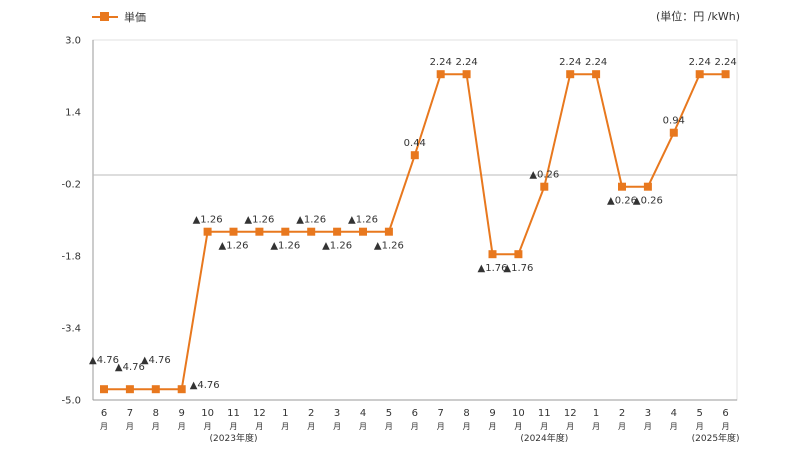  What do you see at coordinates (71, 257) in the screenshot?
I see `y-tick-label: -1.8` at bounding box center [71, 257].